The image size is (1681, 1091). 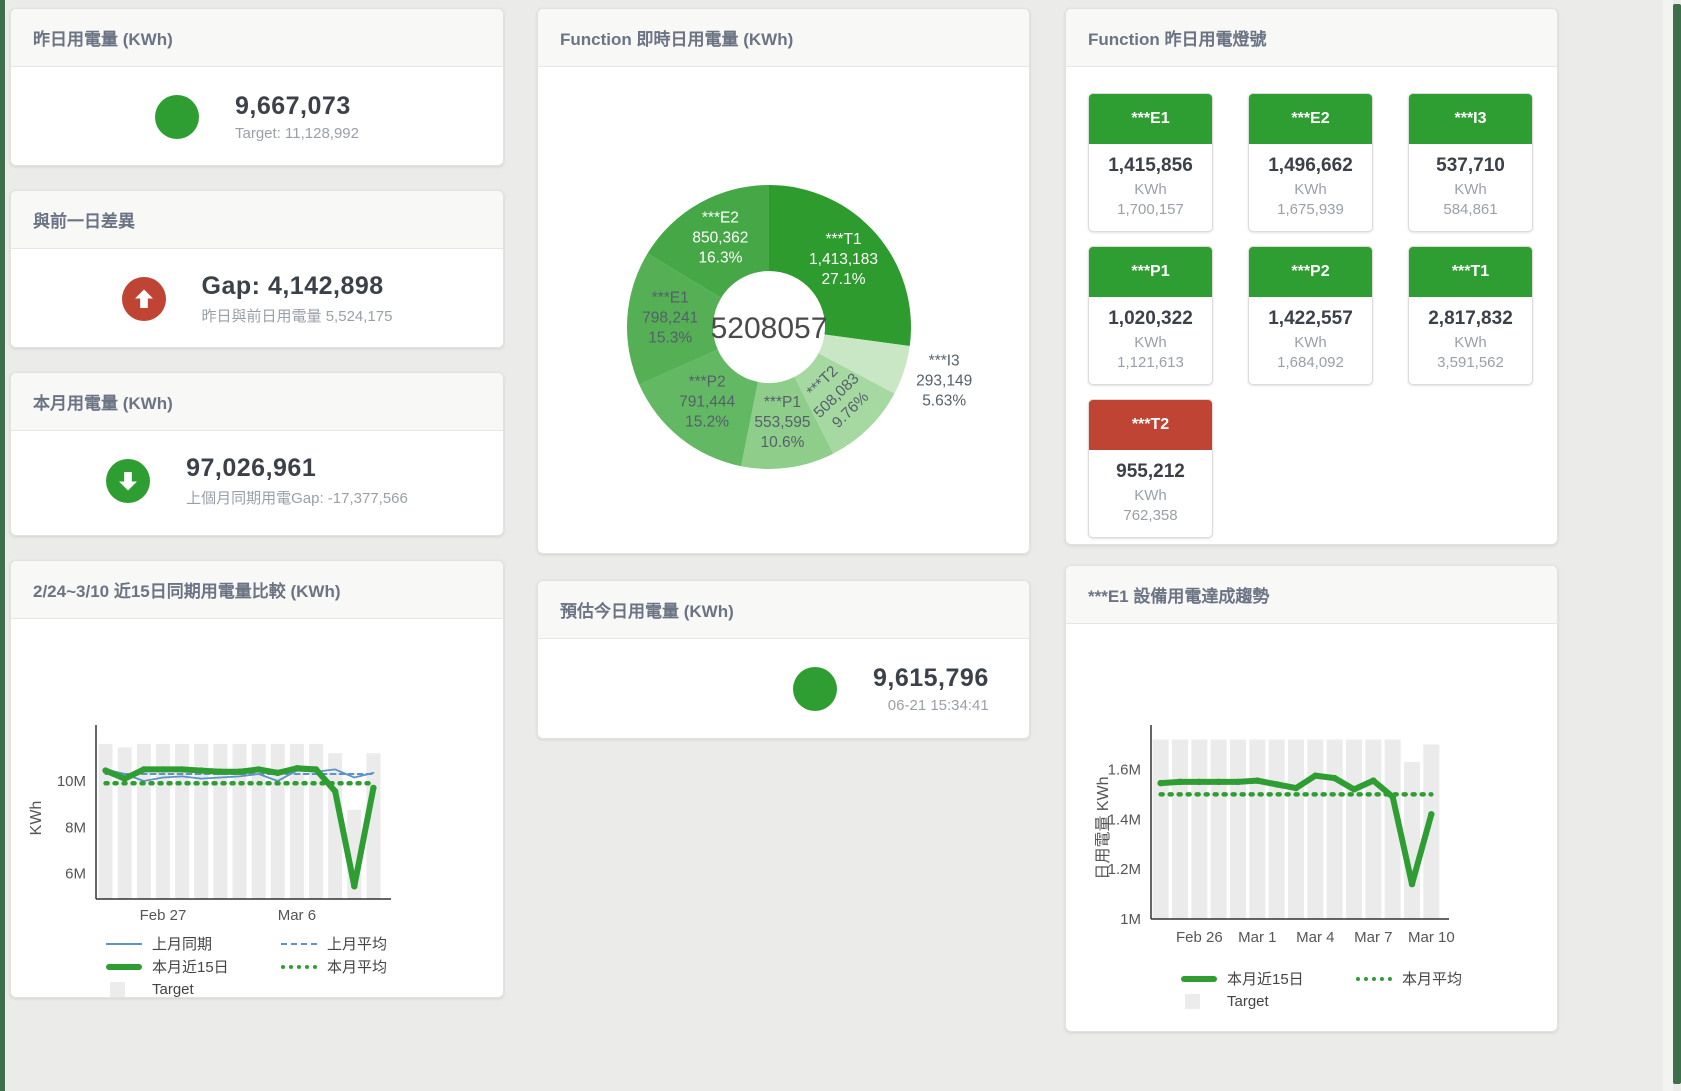 What do you see at coordinates (117, 989) in the screenshot?
I see `legend-swatch-gray-box` at bounding box center [117, 989].